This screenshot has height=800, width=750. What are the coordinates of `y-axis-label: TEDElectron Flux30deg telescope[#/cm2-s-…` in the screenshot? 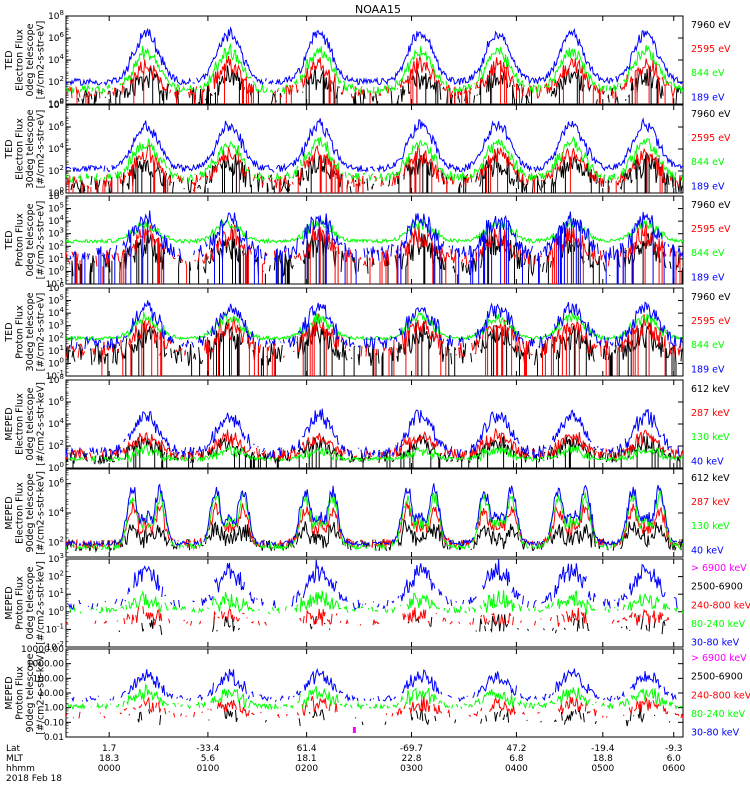 It's located at (25, 148).